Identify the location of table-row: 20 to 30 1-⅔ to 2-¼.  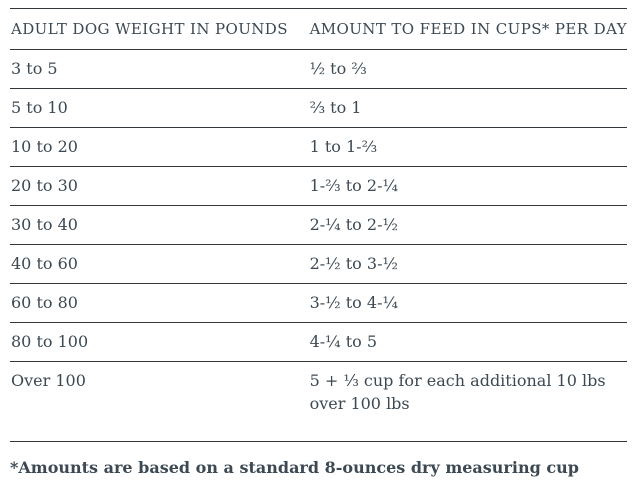
(318, 186).